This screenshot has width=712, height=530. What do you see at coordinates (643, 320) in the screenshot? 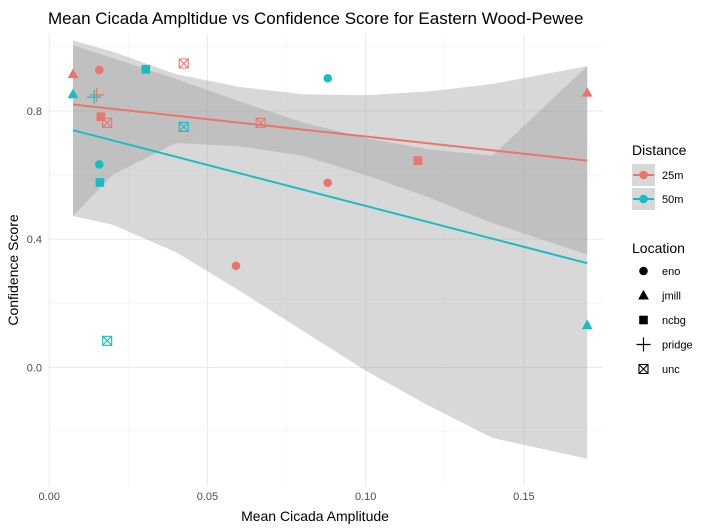
I see `legend-key-shape-ncbg` at bounding box center [643, 320].